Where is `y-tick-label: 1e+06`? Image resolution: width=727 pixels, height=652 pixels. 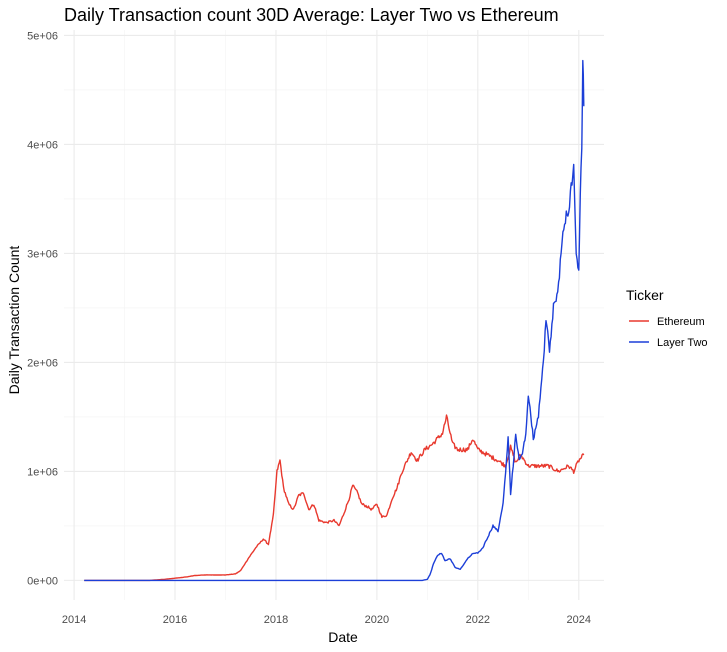 y-tick-label: 1e+06 is located at coordinates (42, 472).